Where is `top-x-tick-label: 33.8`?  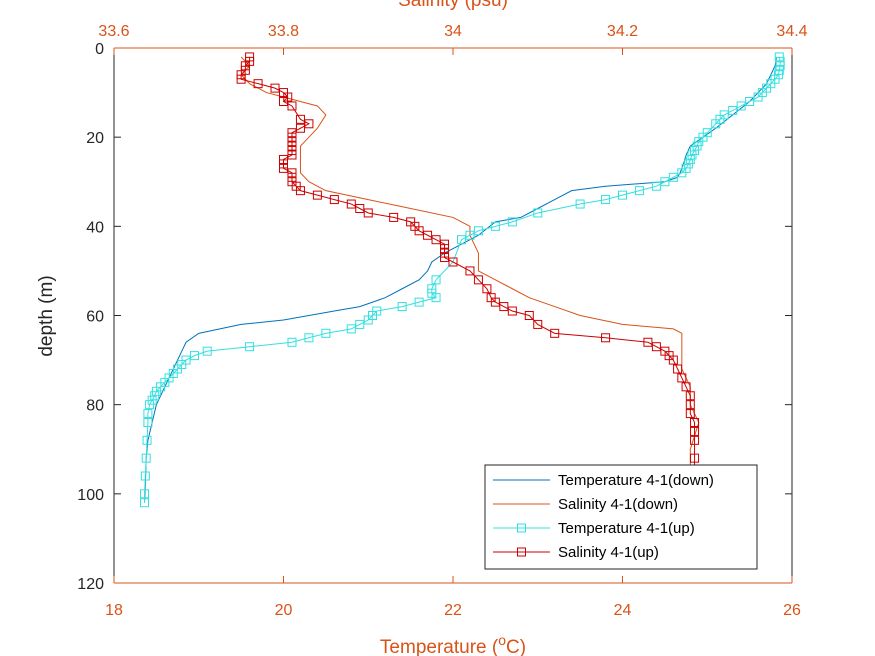 top-x-tick-label: 33.8 is located at coordinates (283, 31).